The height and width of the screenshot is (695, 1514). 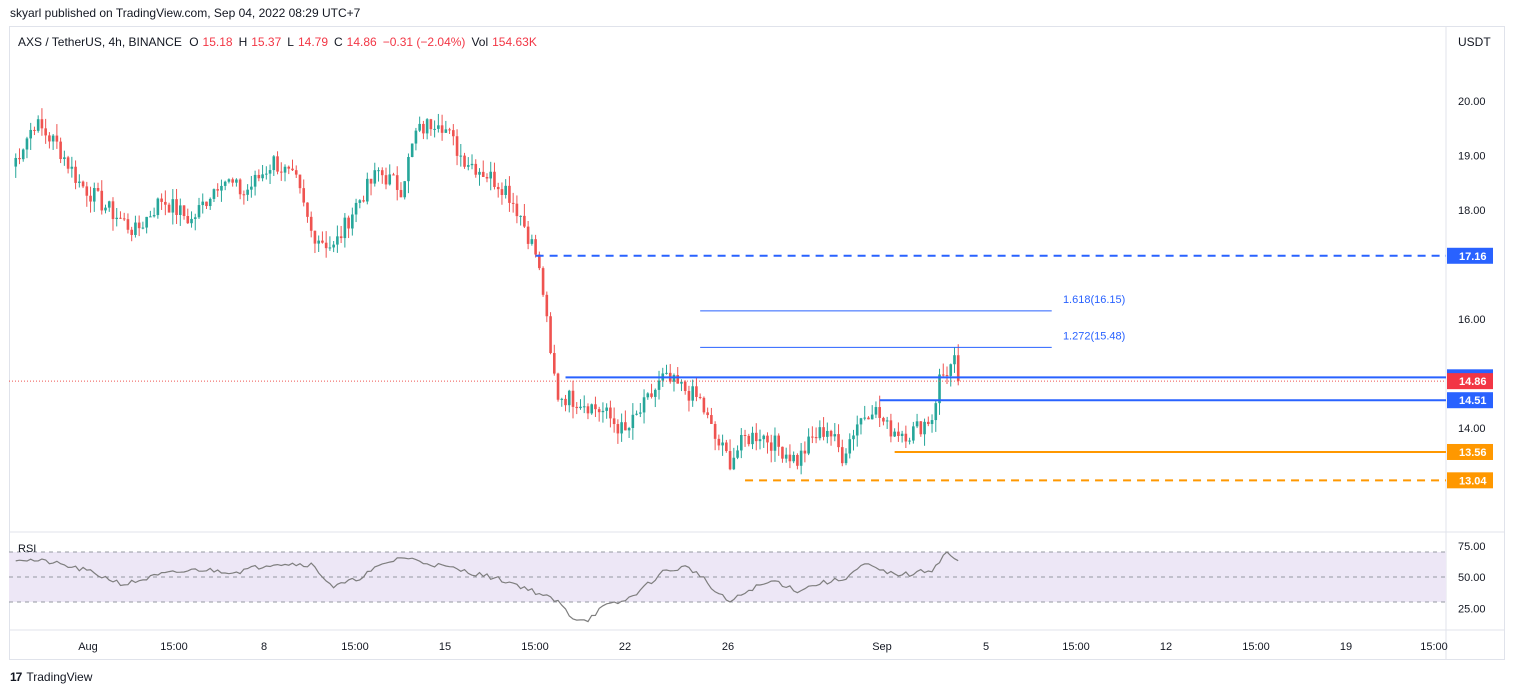 What do you see at coordinates (16, 677) in the screenshot?
I see `tradingview-icon: 17` at bounding box center [16, 677].